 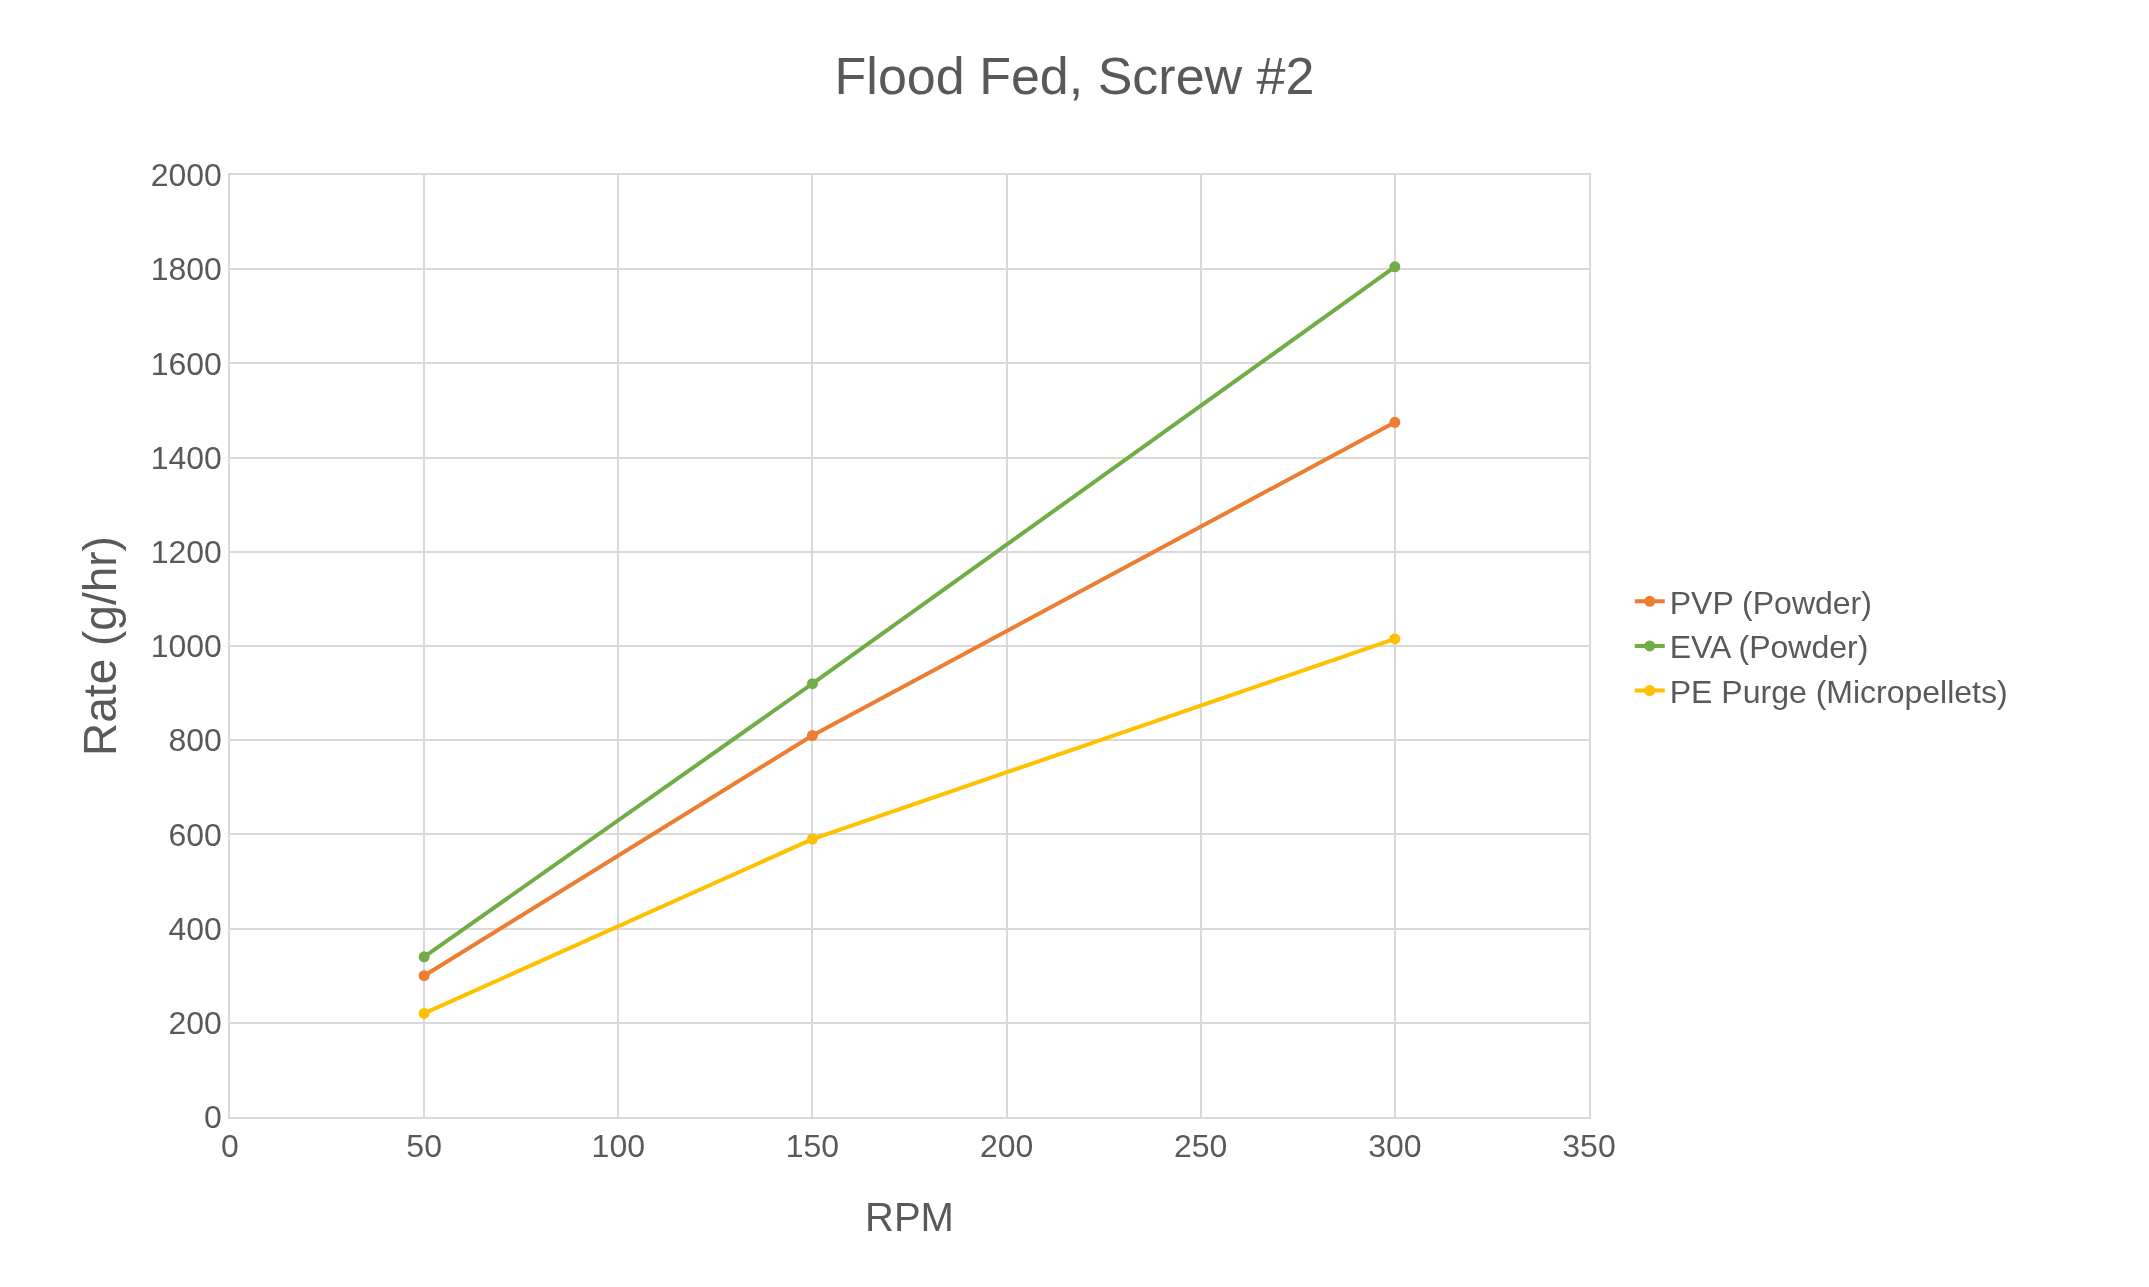 I want to click on x-tick-label: 250, so click(x=1201, y=1146).